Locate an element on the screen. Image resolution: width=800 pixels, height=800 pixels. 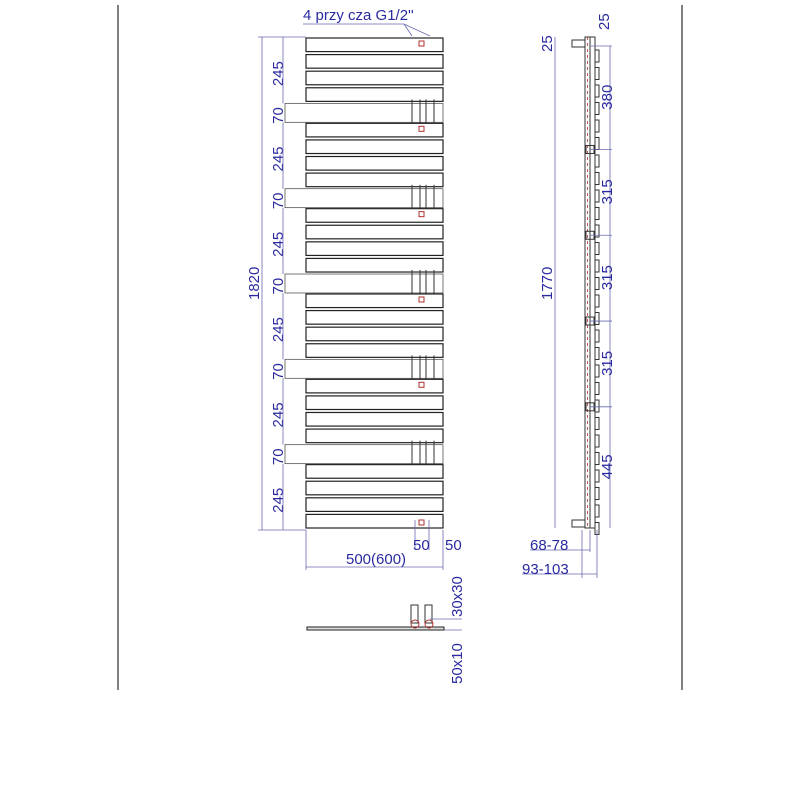
width-label: 500(600) is located at coordinates (376, 559).